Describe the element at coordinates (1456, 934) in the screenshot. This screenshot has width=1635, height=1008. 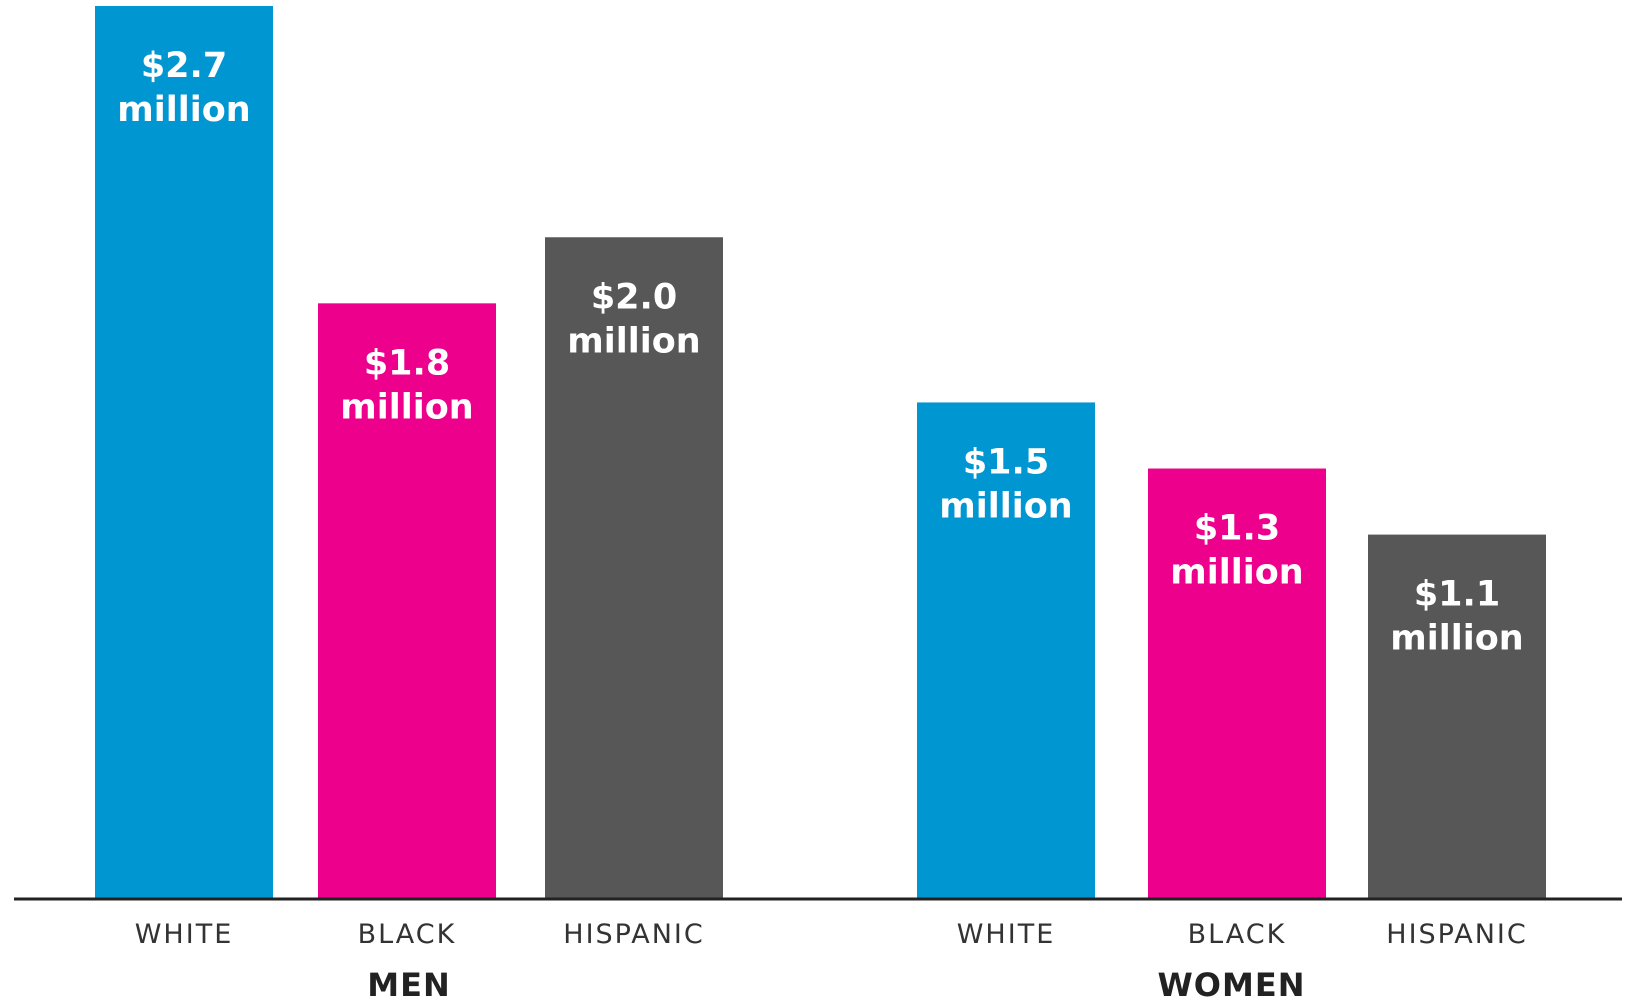
I see `tick-label-women-hispanic: HISPANIC` at that location.